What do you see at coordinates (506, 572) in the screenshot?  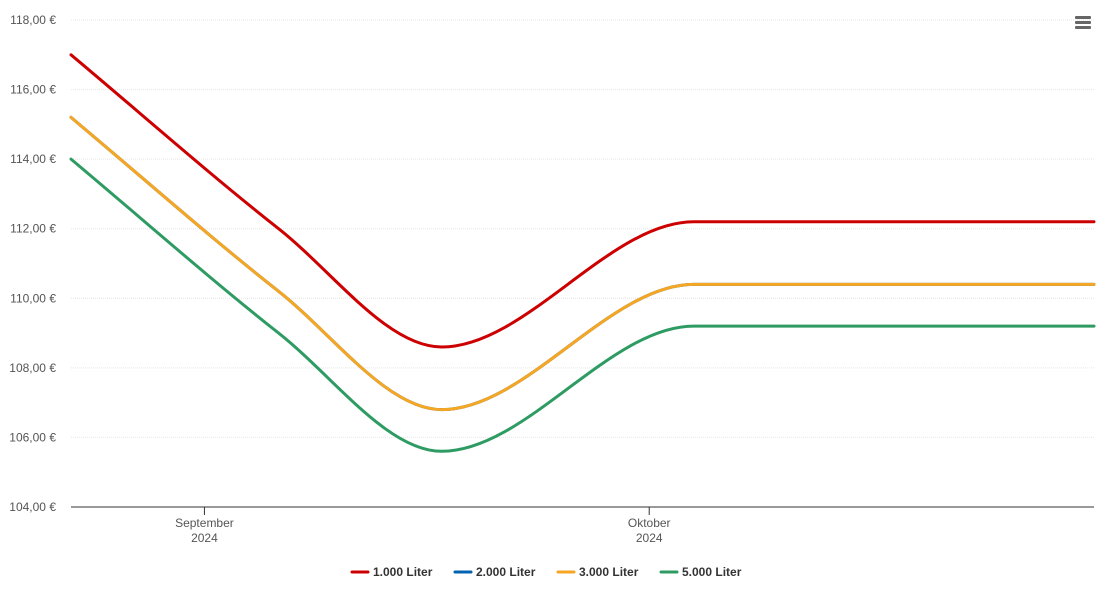 I see `legend-label: 2.000 Liter` at bounding box center [506, 572].